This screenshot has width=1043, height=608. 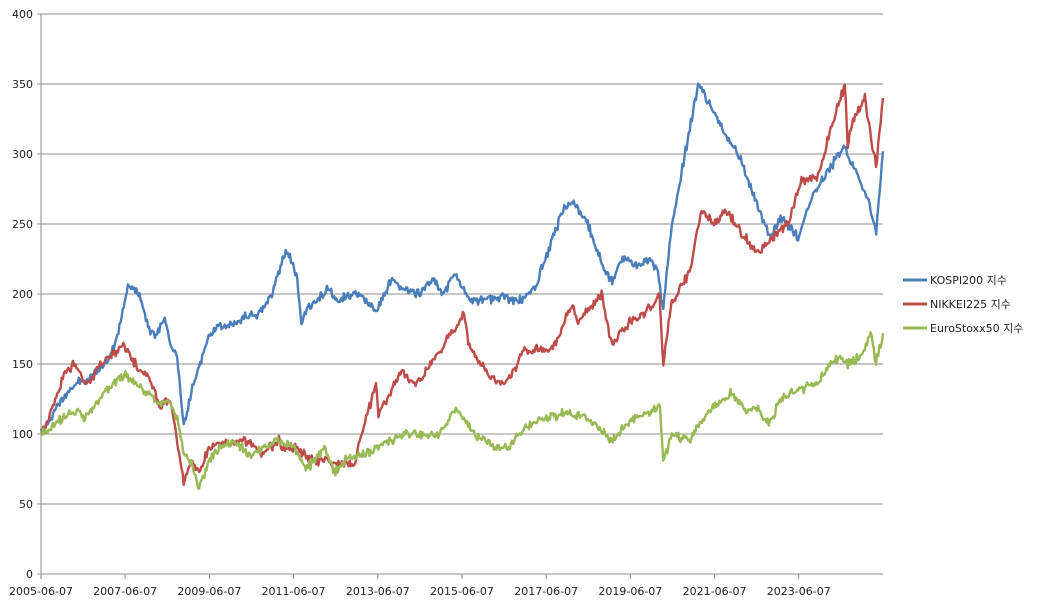 I want to click on x-tick-label: 2023-06-07, so click(x=799, y=591).